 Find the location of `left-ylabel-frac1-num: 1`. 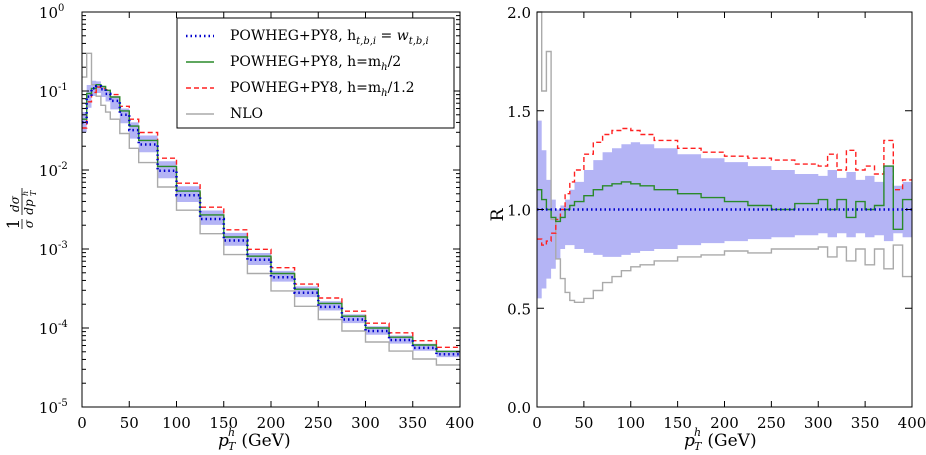

left-ylabel-frac1-num: 1 is located at coordinates (14, 224).